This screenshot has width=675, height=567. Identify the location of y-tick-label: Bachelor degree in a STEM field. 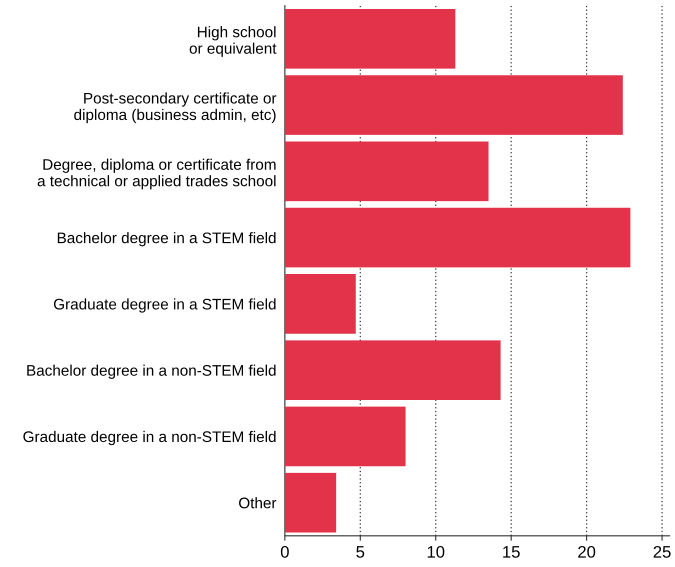
(167, 239).